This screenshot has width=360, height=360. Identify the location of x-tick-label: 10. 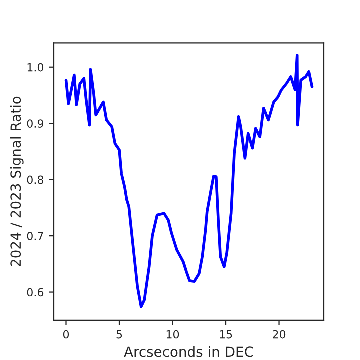
(173, 334).